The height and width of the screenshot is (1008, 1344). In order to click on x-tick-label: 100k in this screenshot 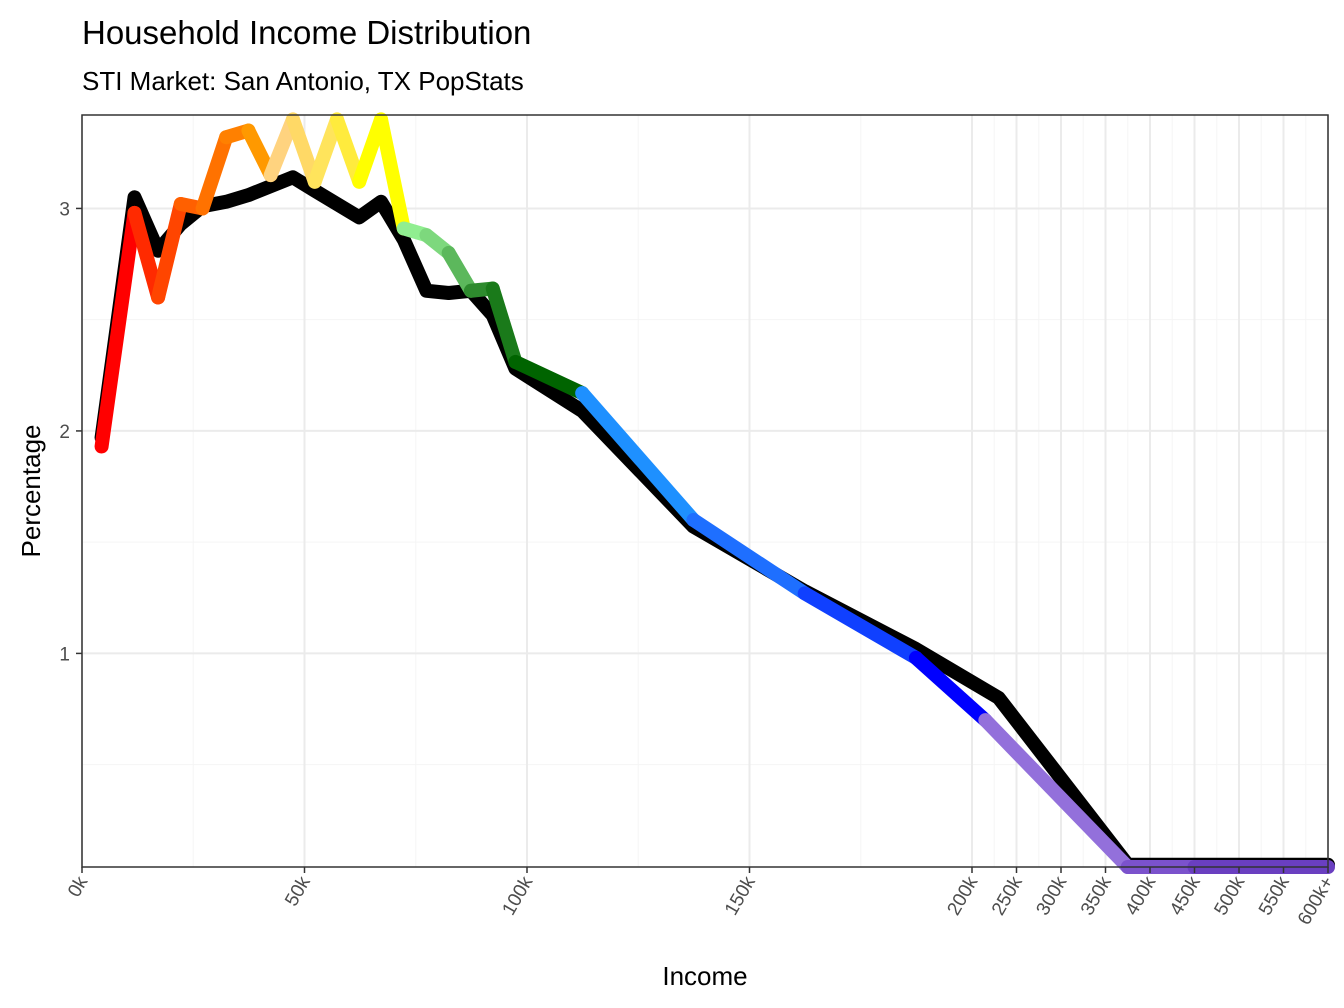, I will do `click(518, 896)`.